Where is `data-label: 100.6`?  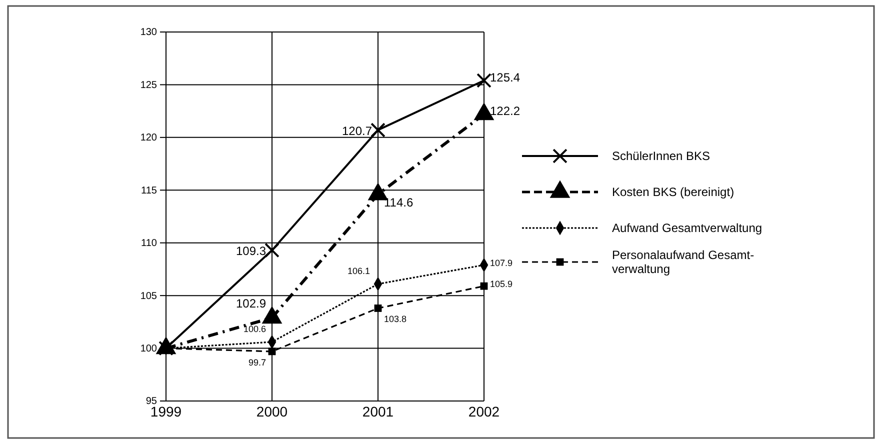
data-label: 100.6 is located at coordinates (254, 329).